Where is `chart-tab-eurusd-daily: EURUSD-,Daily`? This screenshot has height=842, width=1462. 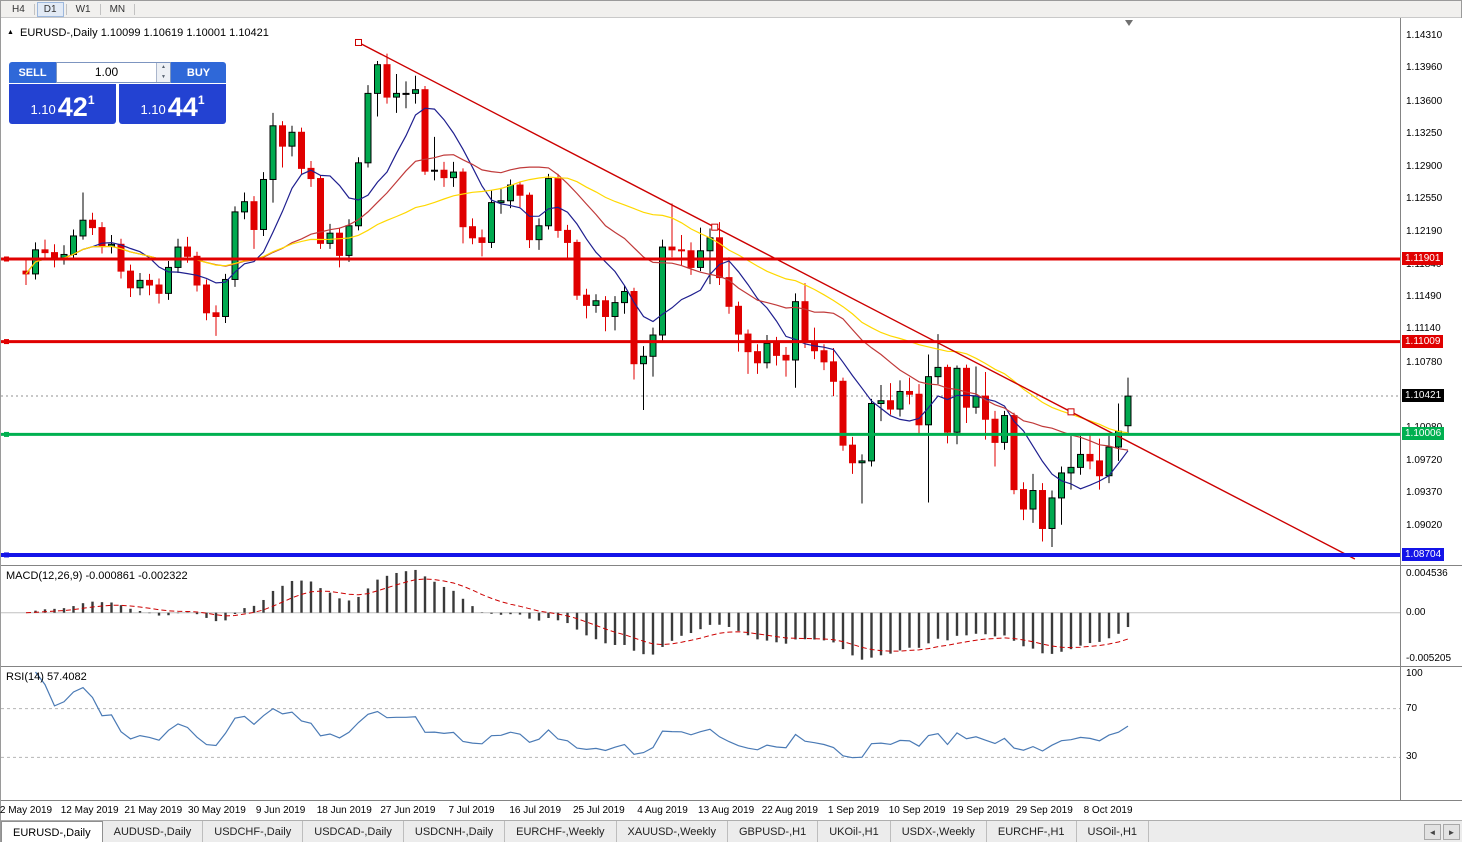 chart-tab-eurusd-daily: EURUSD-,Daily is located at coordinates (52, 831).